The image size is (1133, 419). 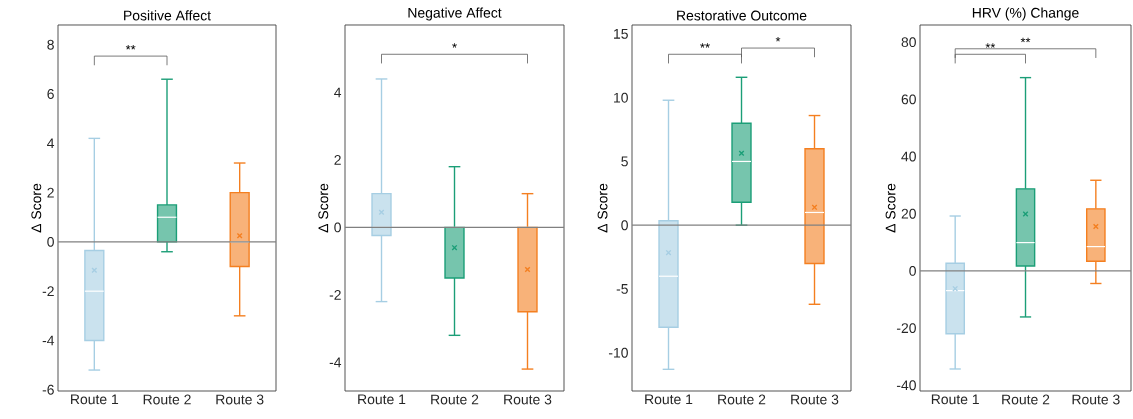 What do you see at coordinates (906, 385) in the screenshot?
I see `y-tick-label: -40` at bounding box center [906, 385].